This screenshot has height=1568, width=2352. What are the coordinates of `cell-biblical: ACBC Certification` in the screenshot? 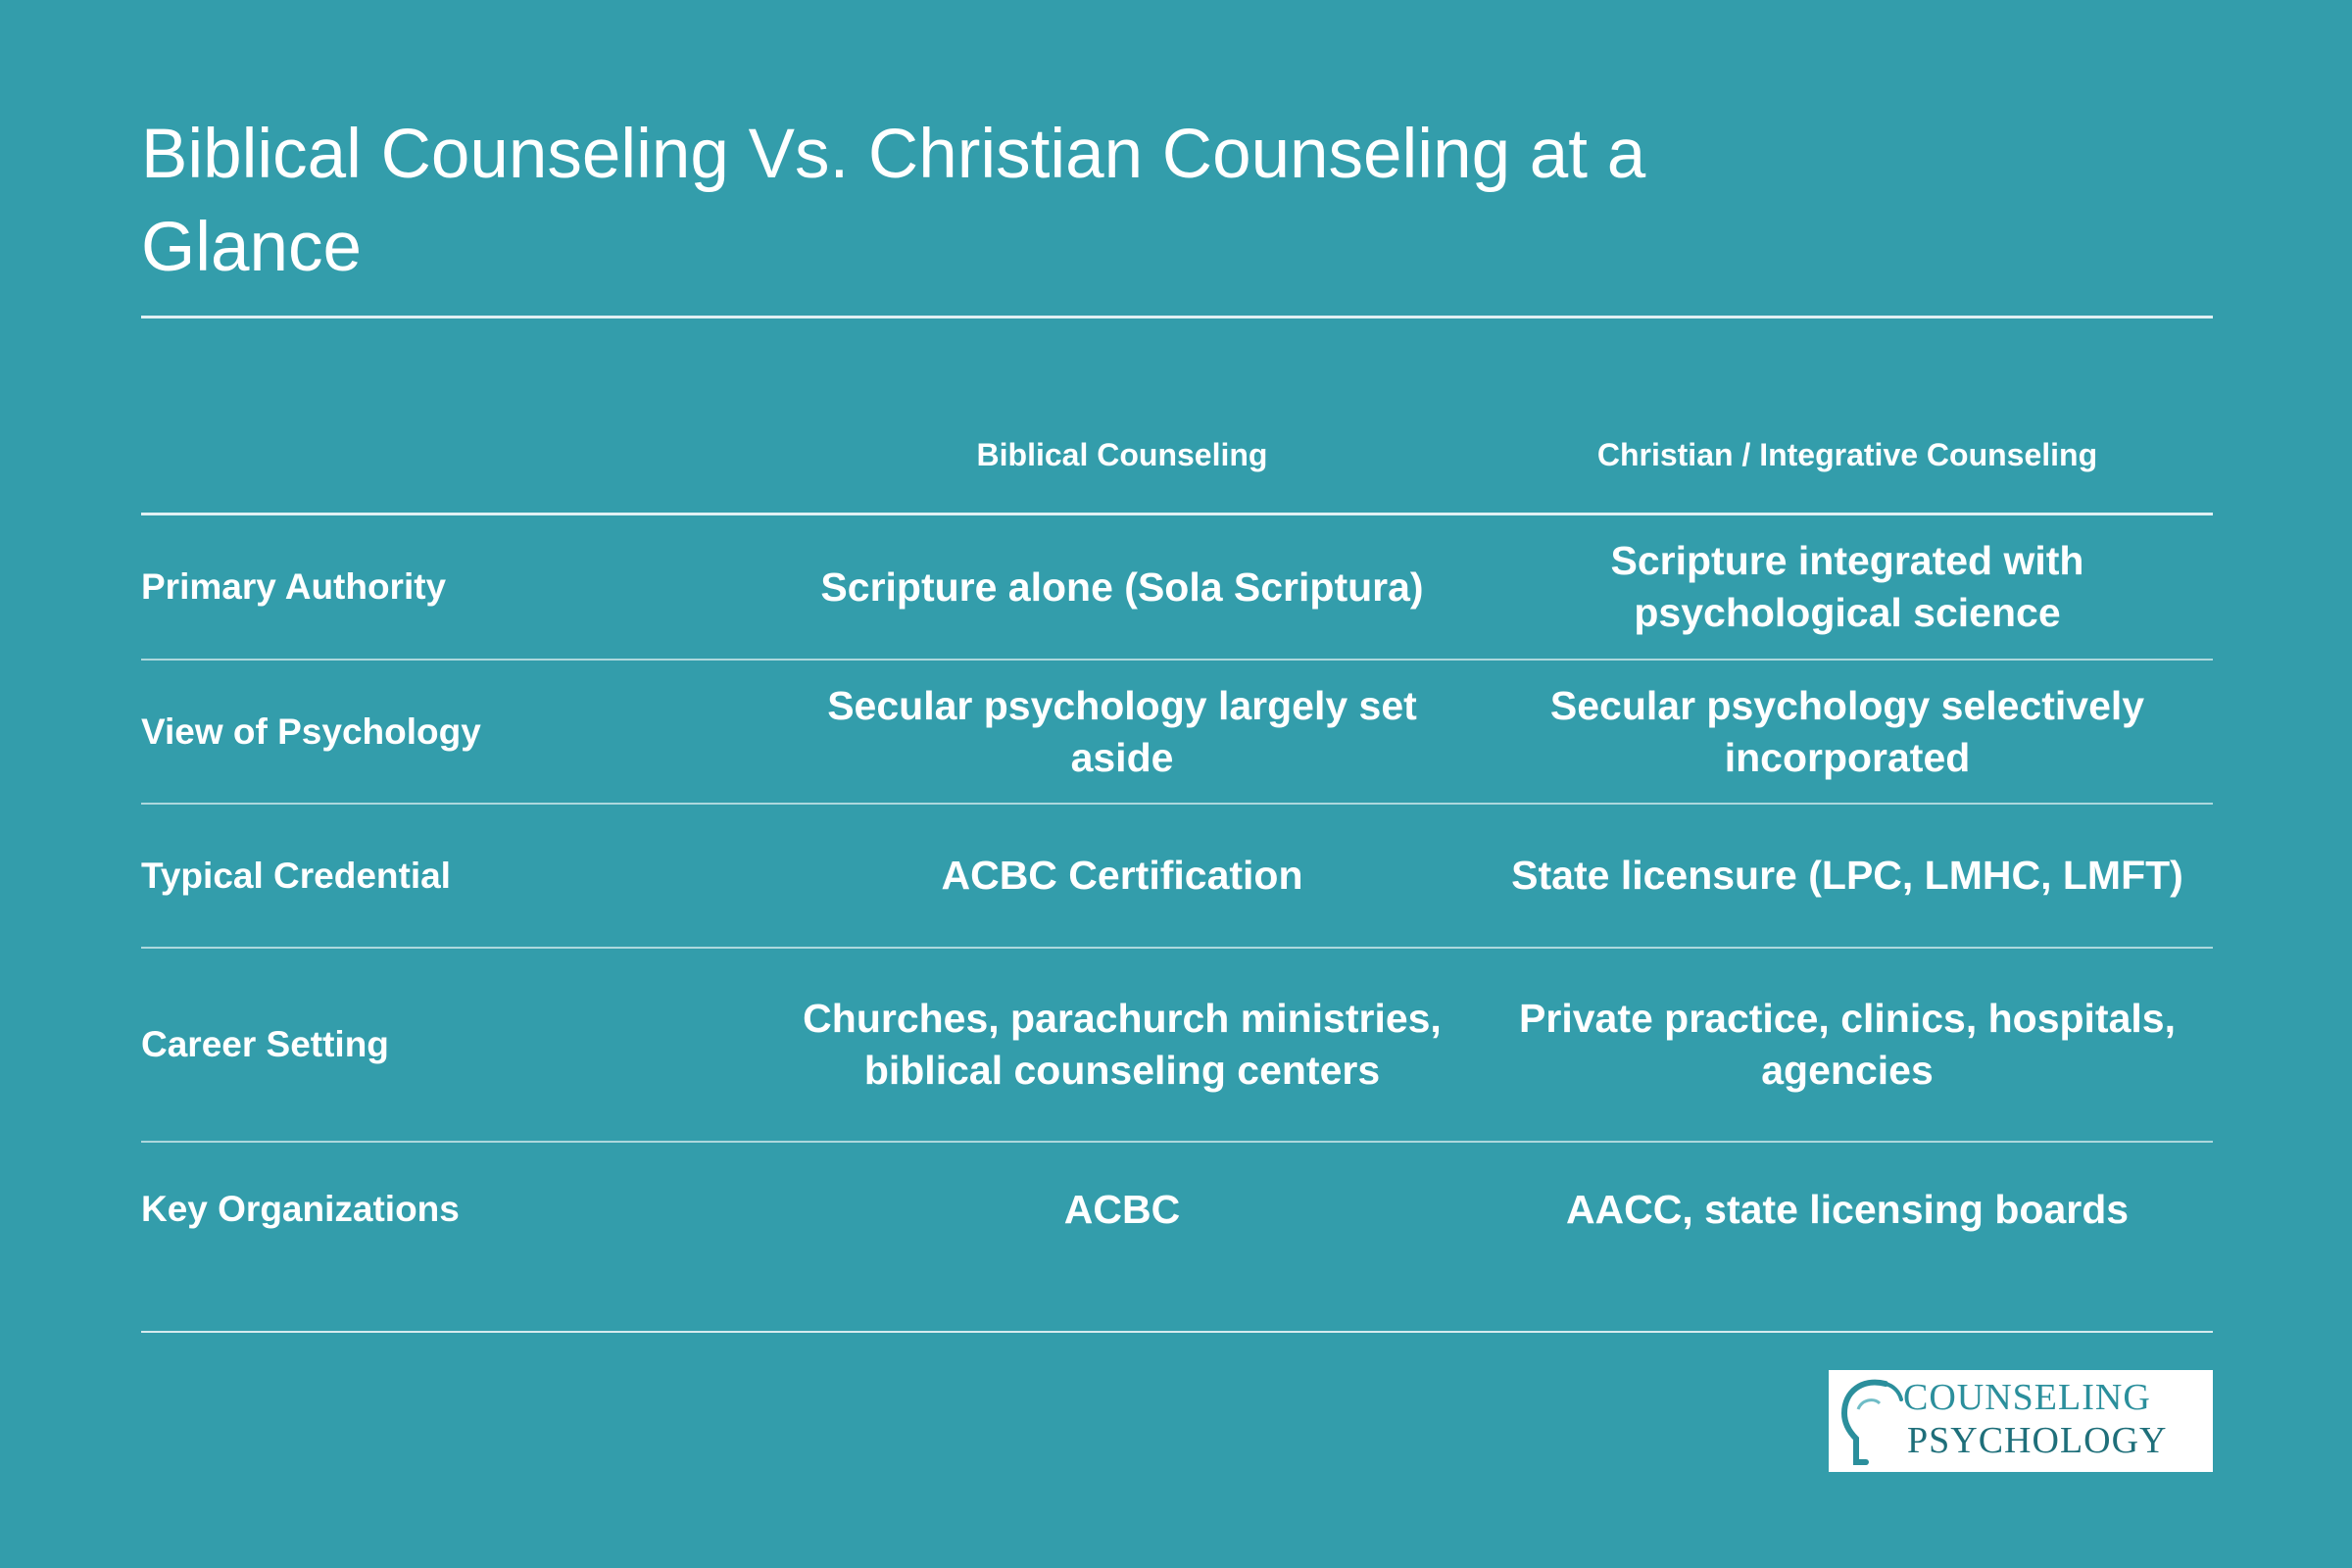 It's located at (1122, 875).